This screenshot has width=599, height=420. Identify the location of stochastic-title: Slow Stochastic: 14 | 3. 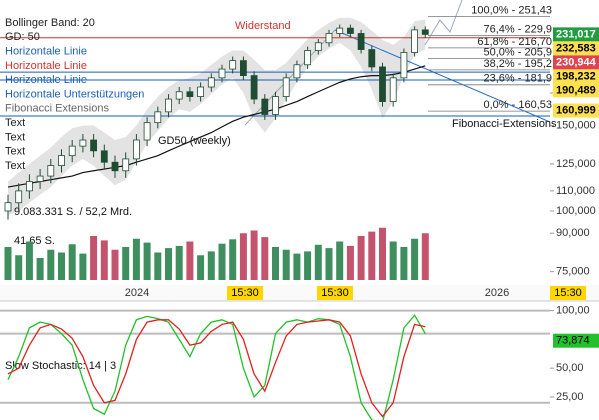
(60, 366).